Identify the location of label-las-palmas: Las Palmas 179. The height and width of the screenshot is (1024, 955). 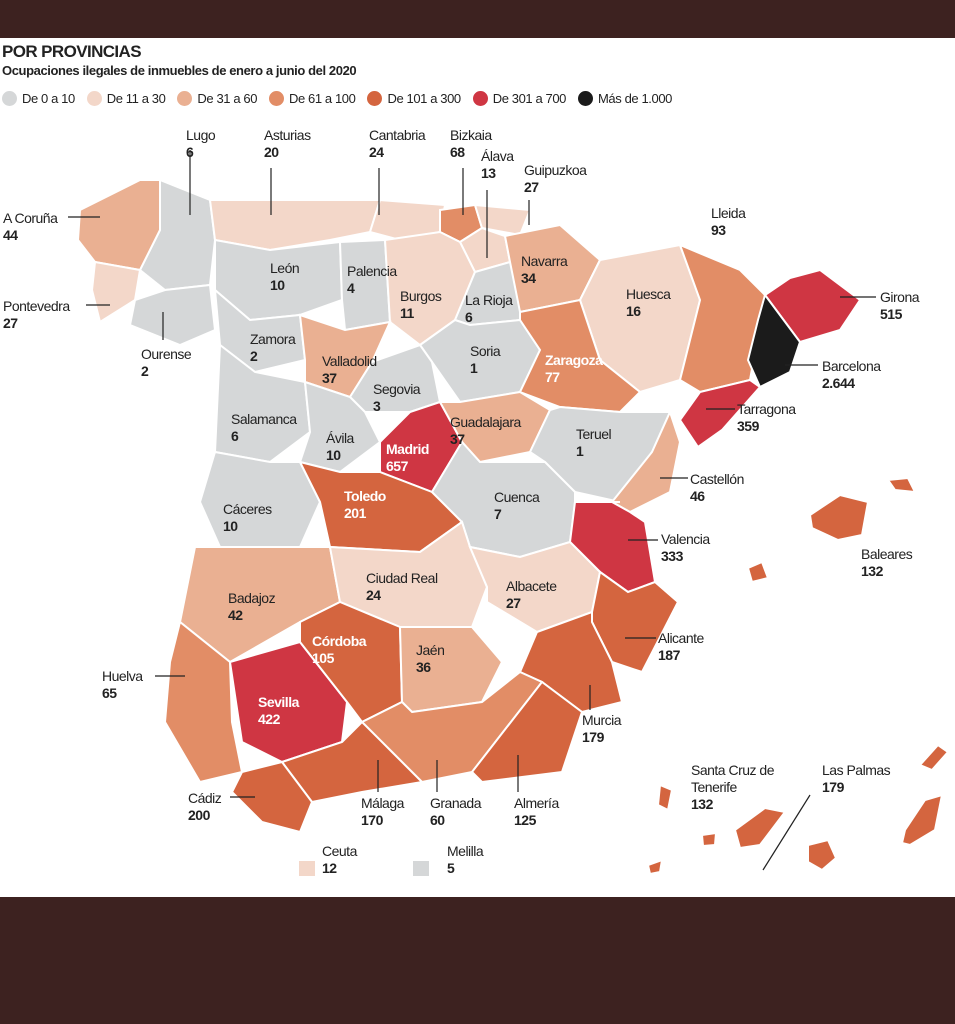
(856, 779).